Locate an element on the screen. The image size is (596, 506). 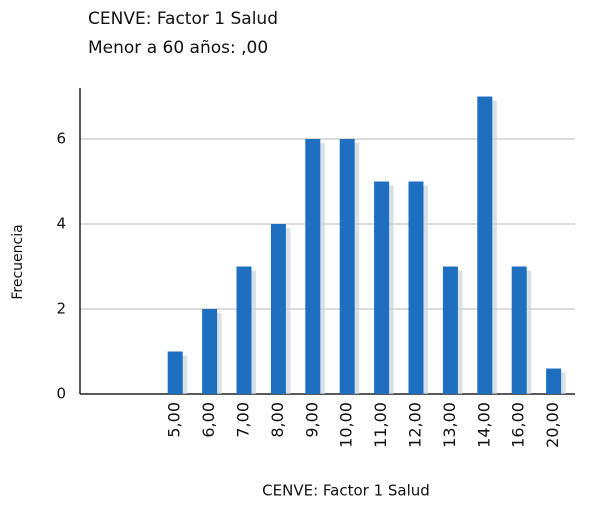
x-tick-label: 14,00 is located at coordinates (483, 425).